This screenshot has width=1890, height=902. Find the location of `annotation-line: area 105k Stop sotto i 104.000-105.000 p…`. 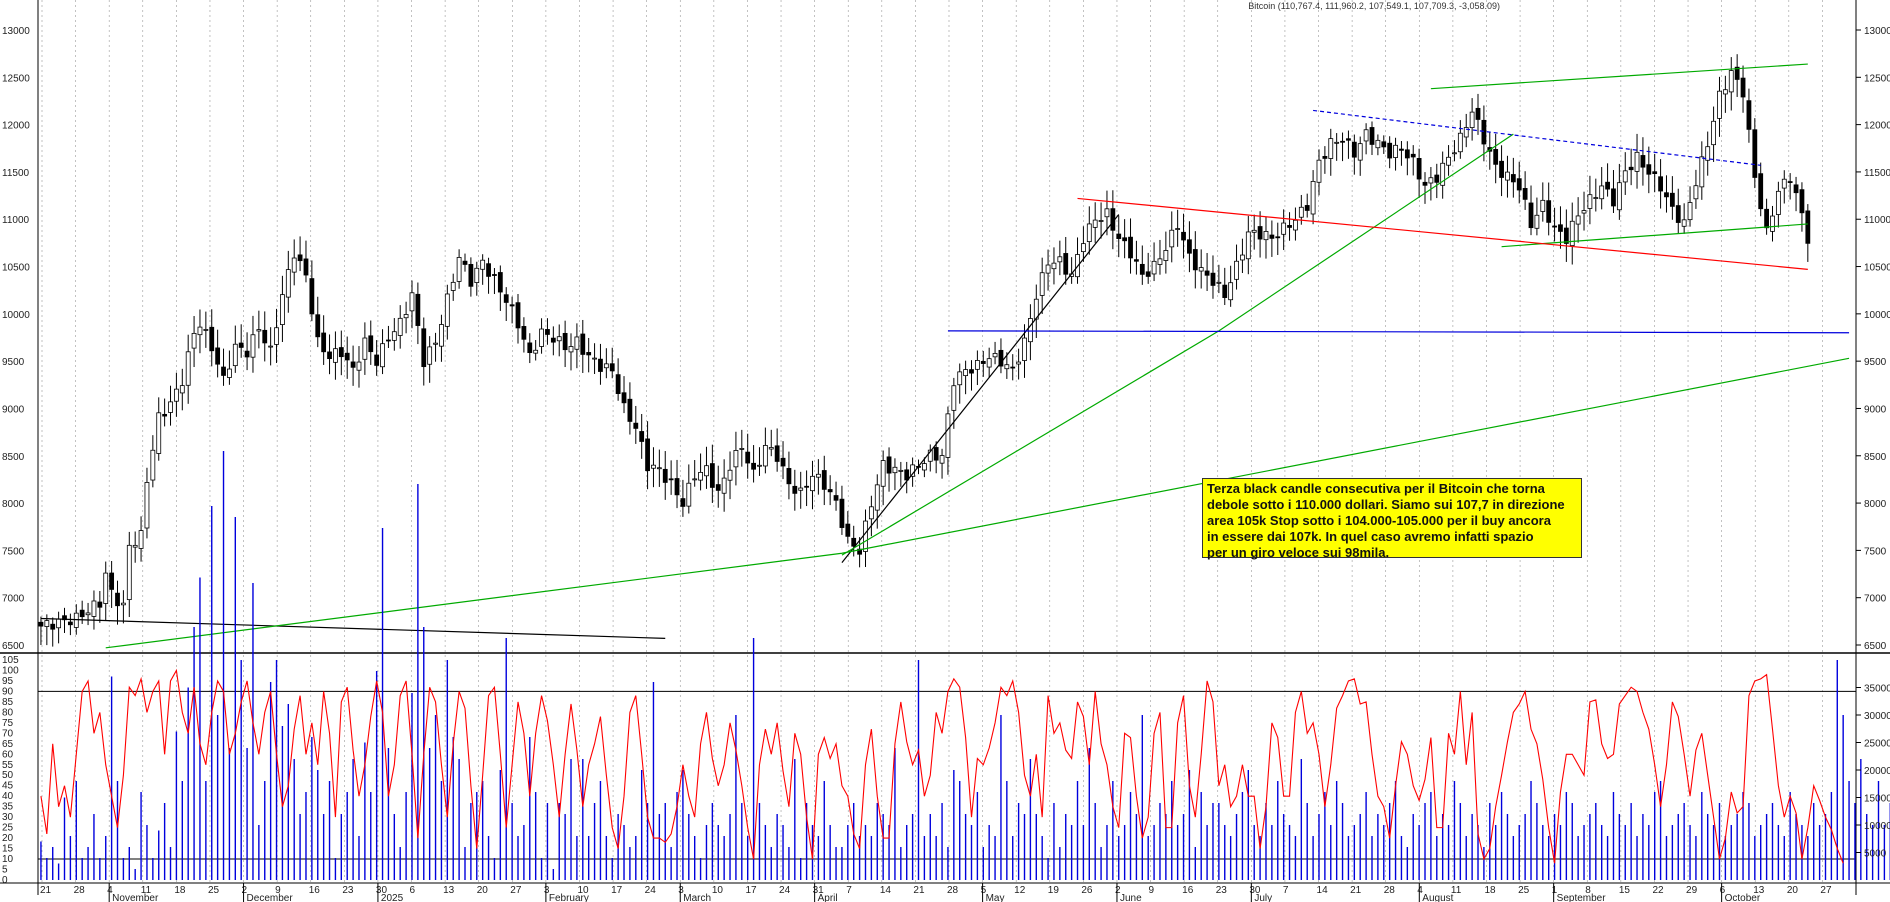

annotation-line: area 105k Stop sotto i 104.000-105.000 p… is located at coordinates (1379, 520).